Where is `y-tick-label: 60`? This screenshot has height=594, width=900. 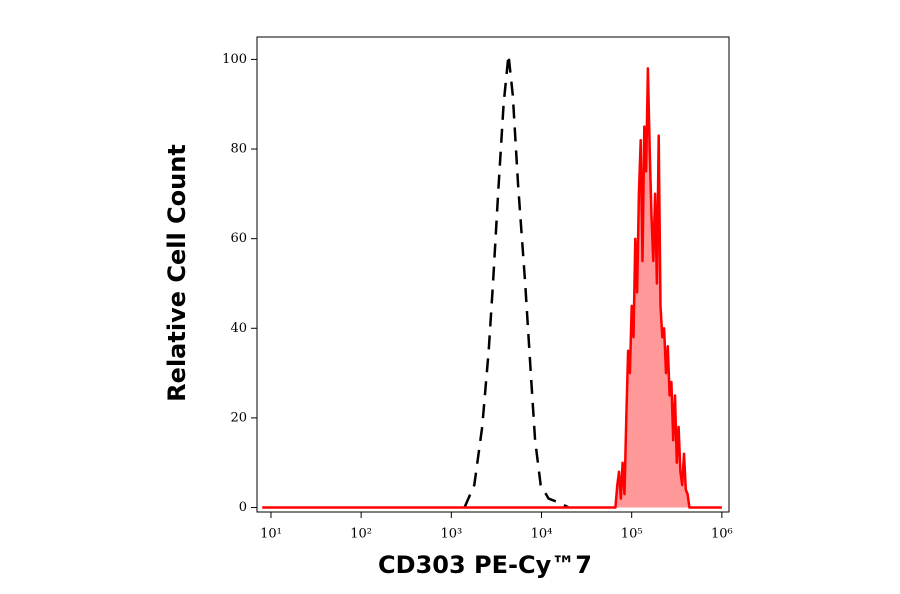 y-tick-label: 60 is located at coordinates (238, 238).